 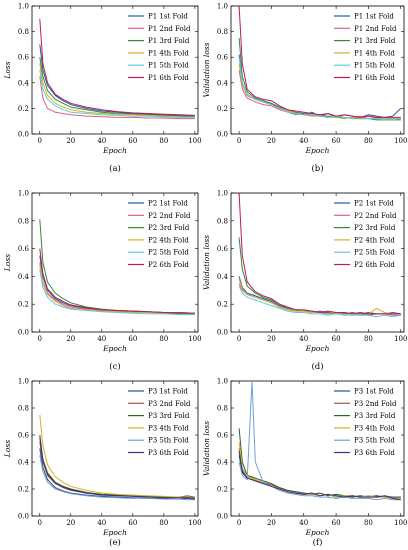 What do you see at coordinates (318, 542) in the screenshot?
I see `panel-caption: (f)` at bounding box center [318, 542].